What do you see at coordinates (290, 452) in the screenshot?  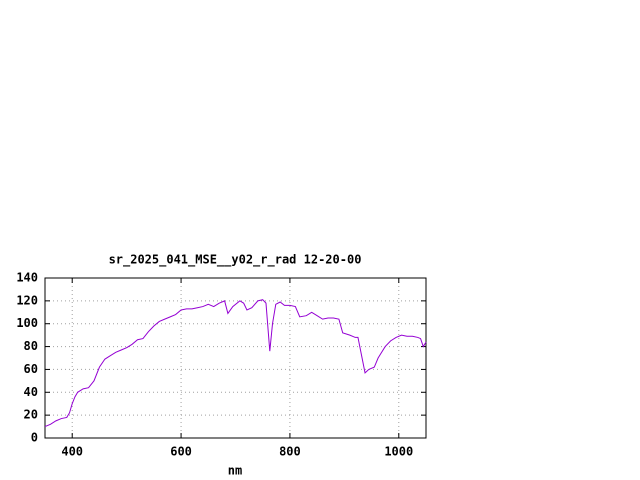 I see `x-tick-label: 800` at bounding box center [290, 452].